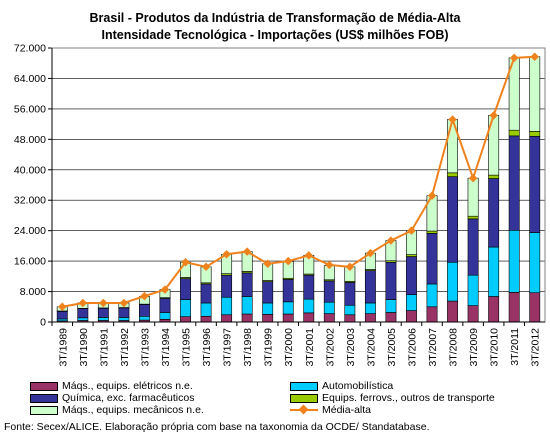 This screenshot has width=550, height=440. I want to click on x-tick-label: 3T/2010, so click(495, 347).